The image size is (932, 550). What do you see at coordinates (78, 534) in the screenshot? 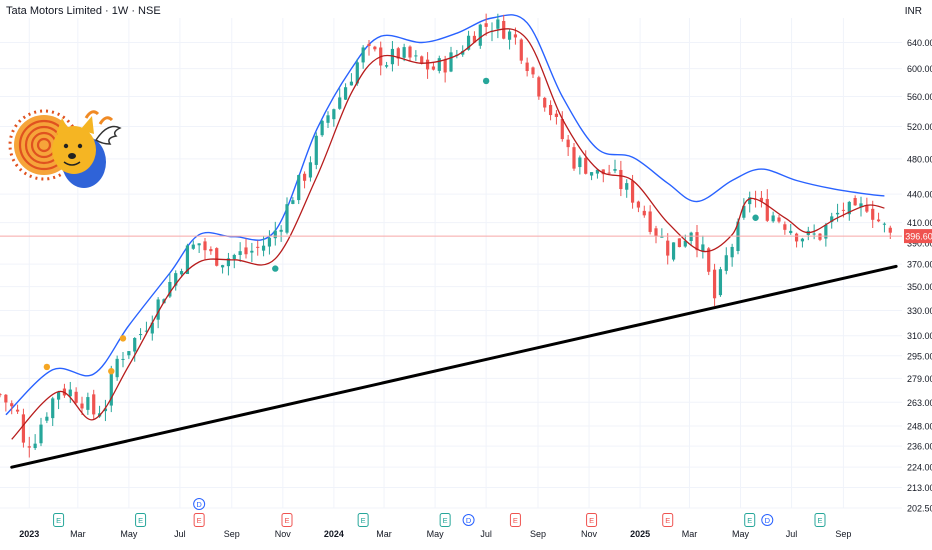
I see `x-tick-label: Mar` at bounding box center [78, 534].